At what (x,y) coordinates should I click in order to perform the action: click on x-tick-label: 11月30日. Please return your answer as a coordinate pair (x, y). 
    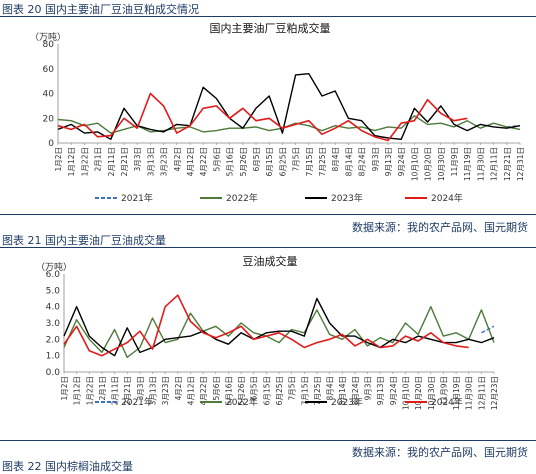
    Looking at the image, I should click on (480, 164).